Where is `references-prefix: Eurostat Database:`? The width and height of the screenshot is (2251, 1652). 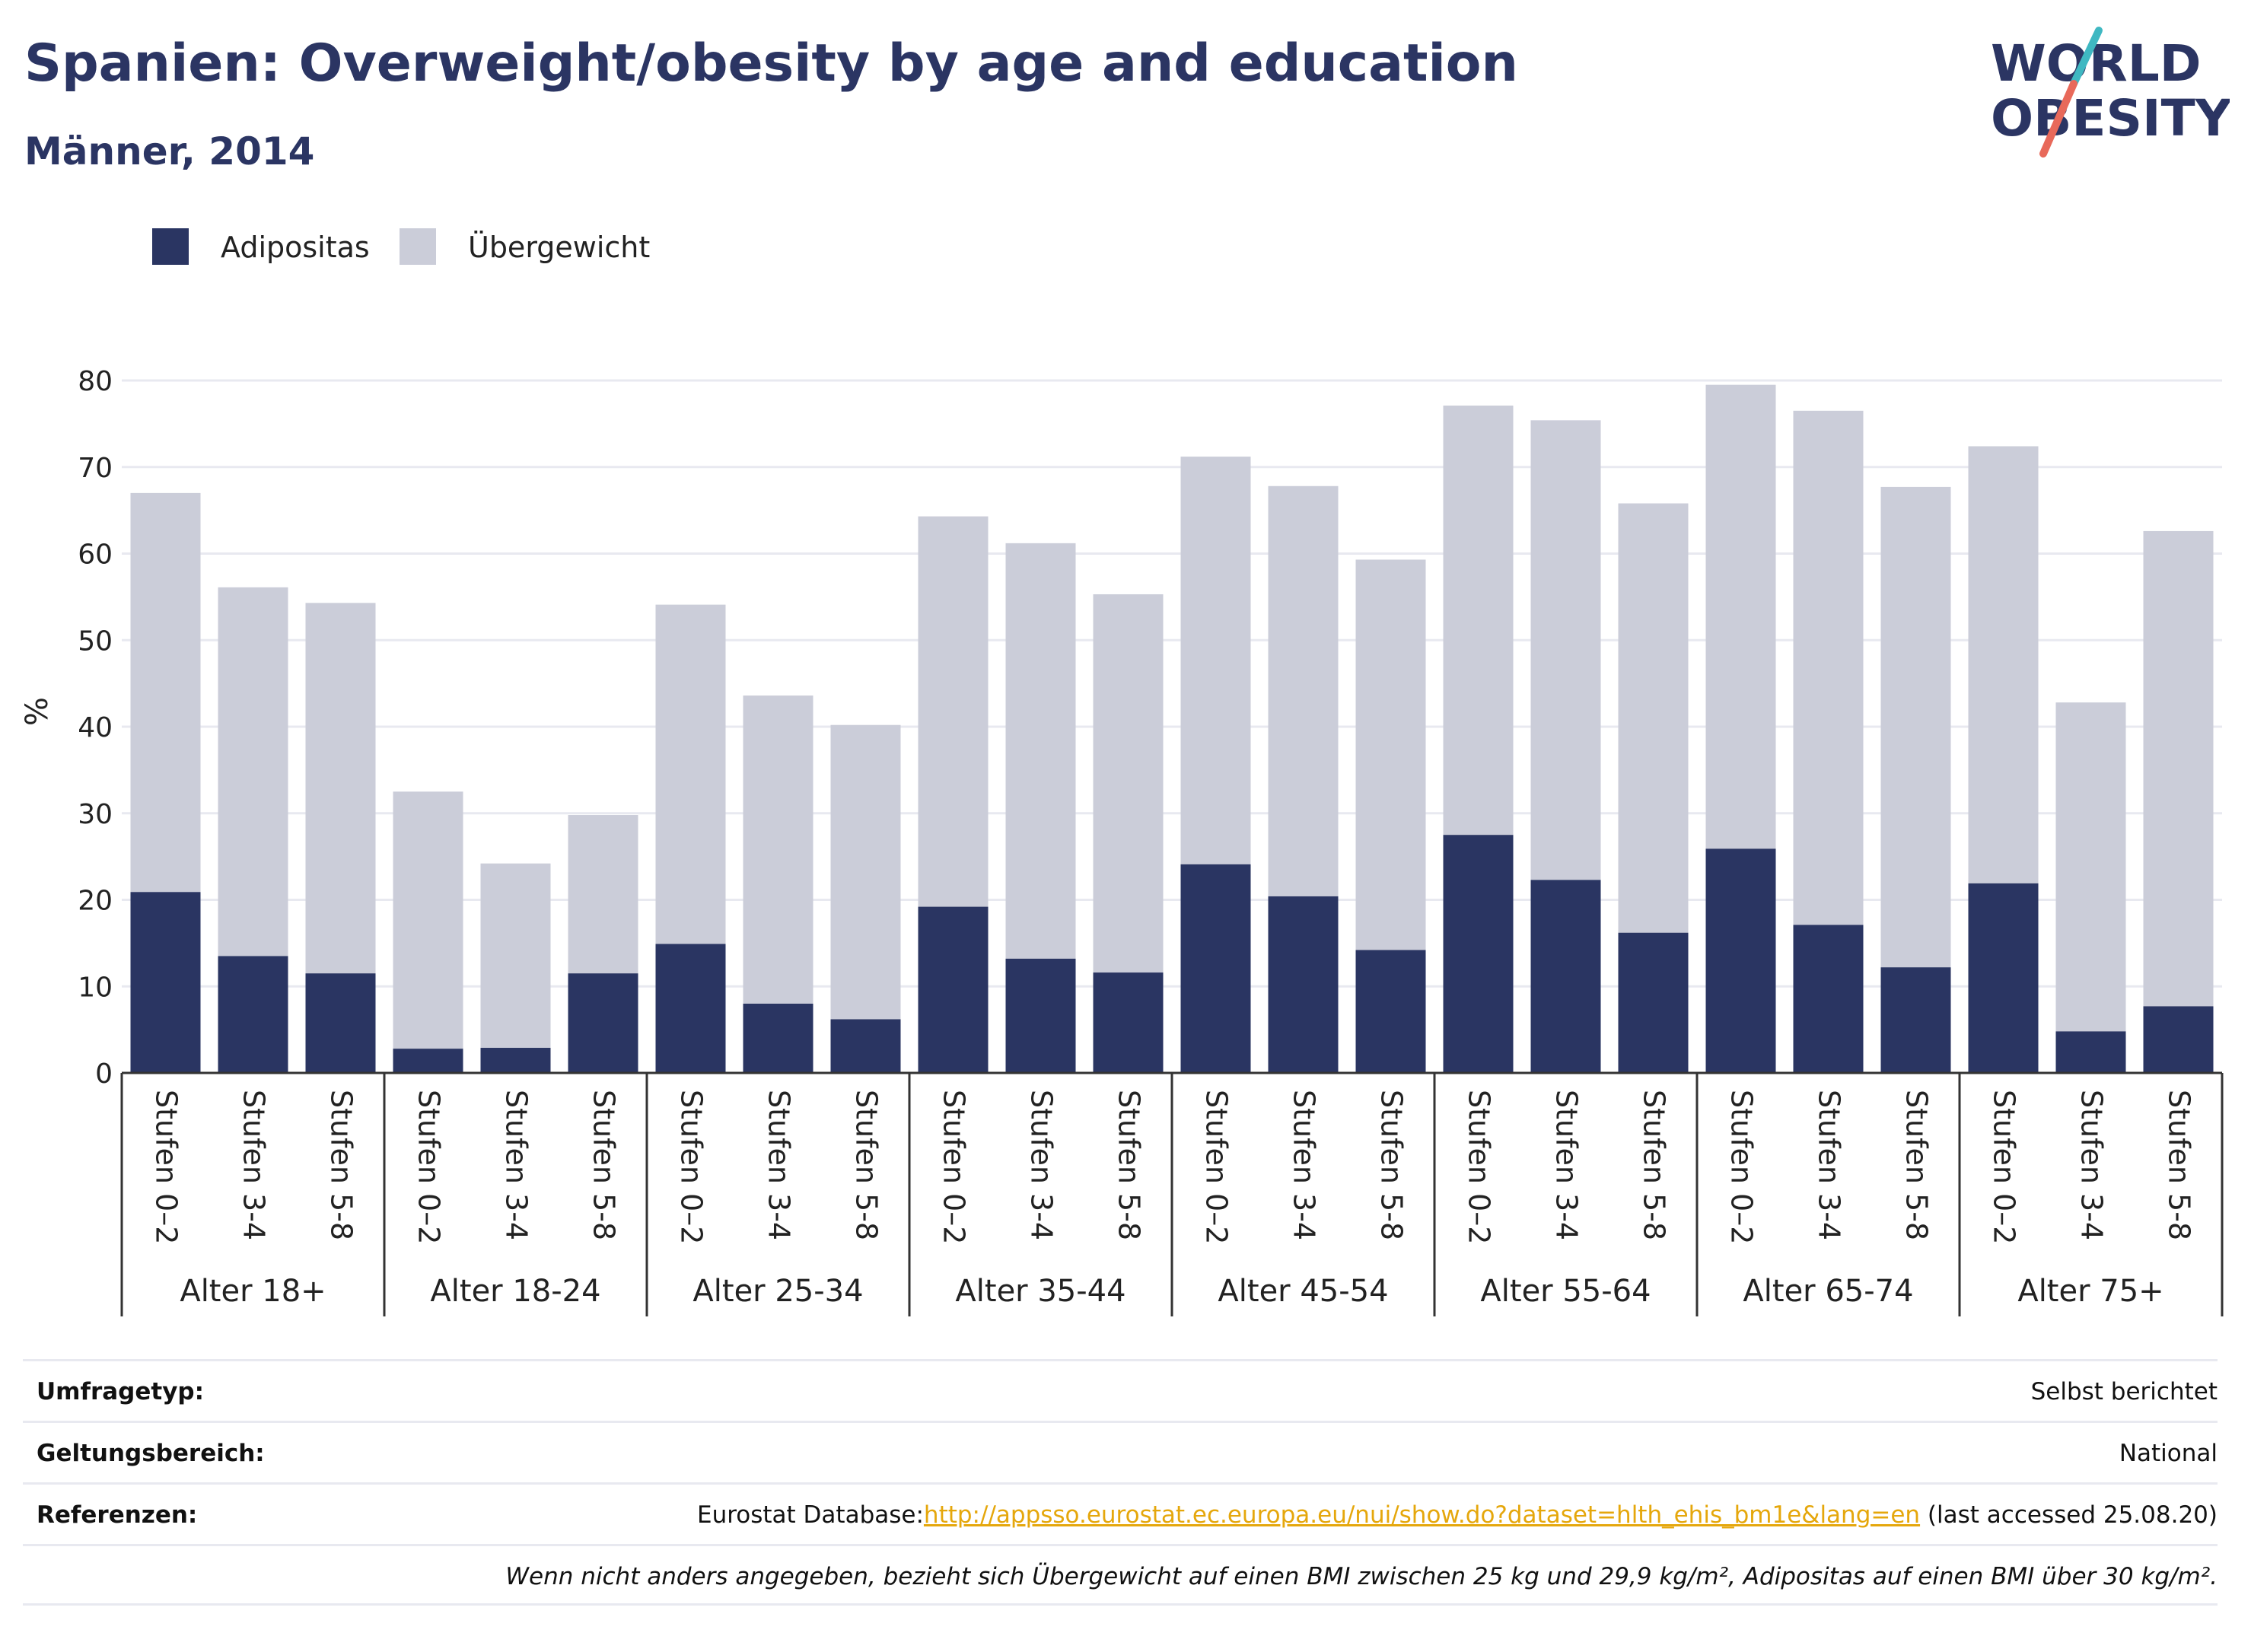 references-prefix: Eurostat Database: is located at coordinates (810, 1515).